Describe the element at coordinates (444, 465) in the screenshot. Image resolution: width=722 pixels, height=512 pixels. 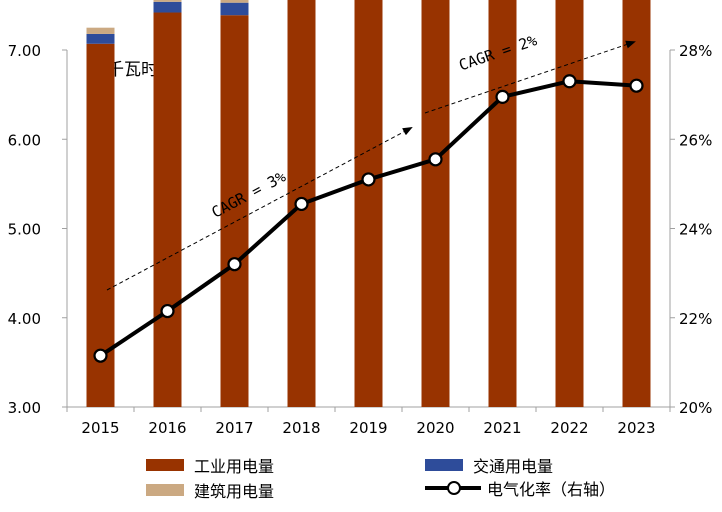
I see `transport-swatch` at that location.